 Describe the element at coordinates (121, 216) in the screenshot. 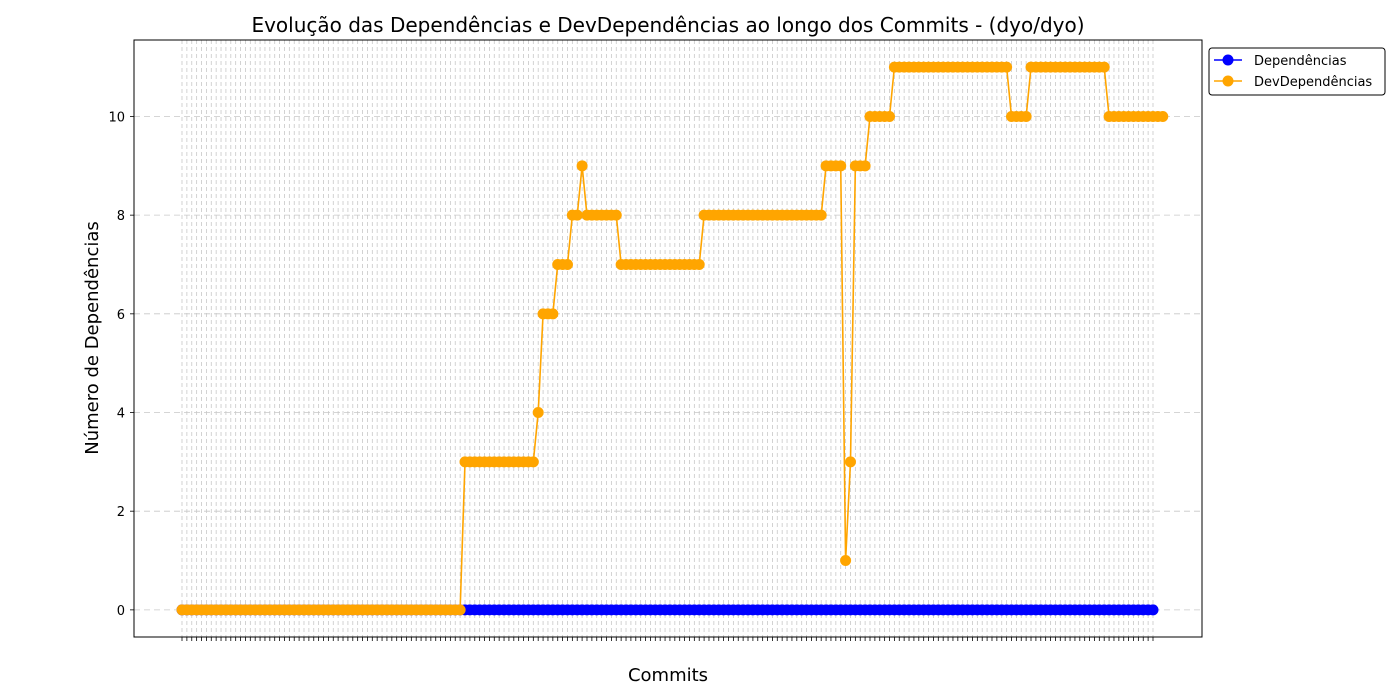

I see `y-tick-label: 8` at that location.